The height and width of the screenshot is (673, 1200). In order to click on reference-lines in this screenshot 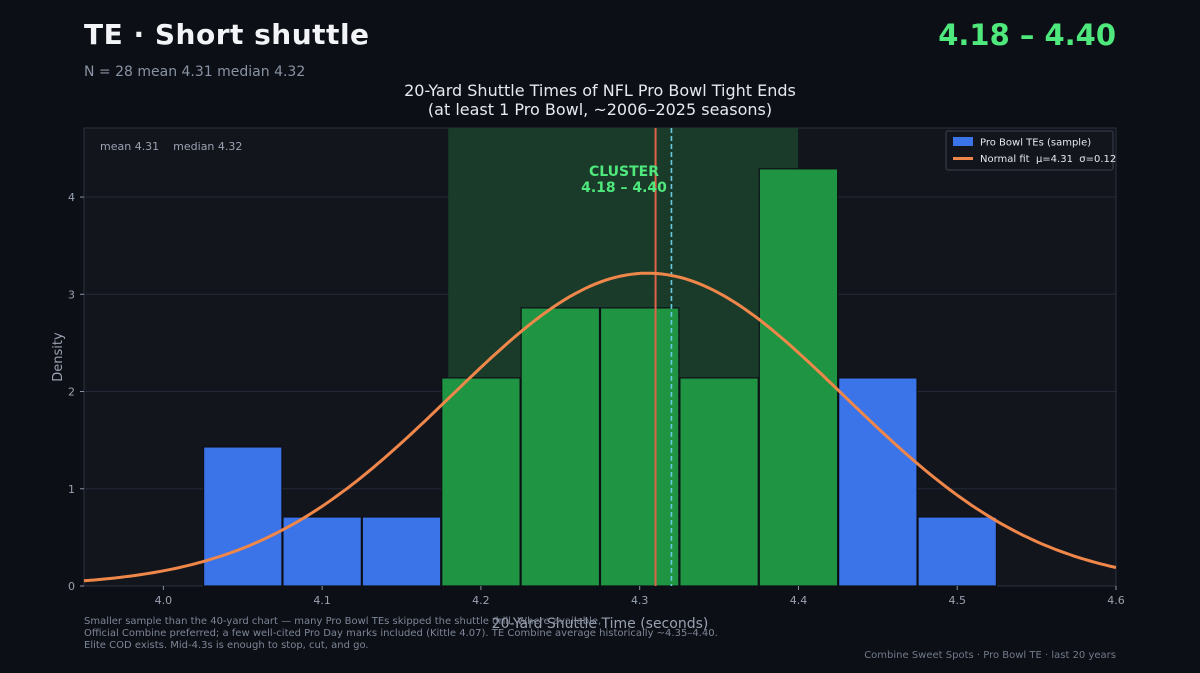, I will do `click(663, 357)`.